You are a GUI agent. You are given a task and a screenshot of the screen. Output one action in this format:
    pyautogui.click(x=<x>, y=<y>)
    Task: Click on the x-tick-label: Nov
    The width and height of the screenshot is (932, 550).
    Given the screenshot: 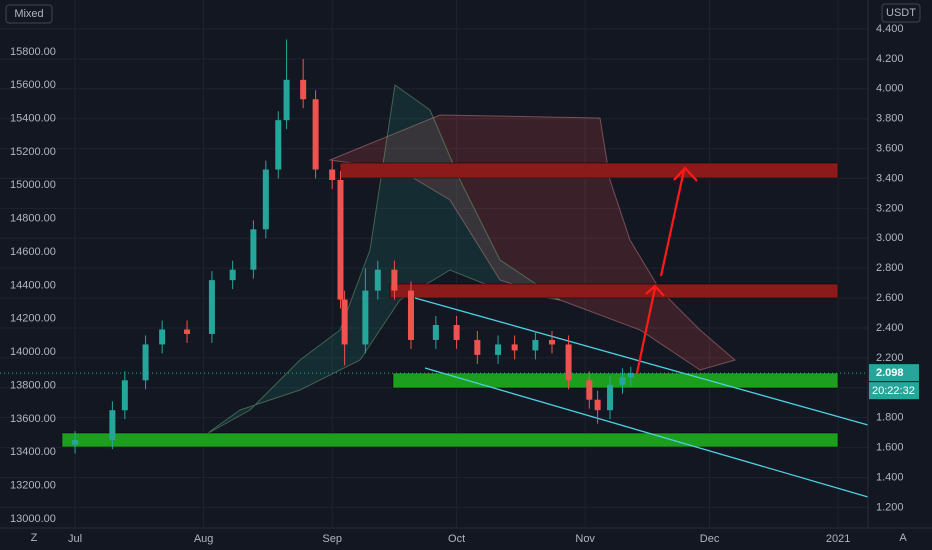 What is the action you would take?
    pyautogui.click(x=585, y=539)
    